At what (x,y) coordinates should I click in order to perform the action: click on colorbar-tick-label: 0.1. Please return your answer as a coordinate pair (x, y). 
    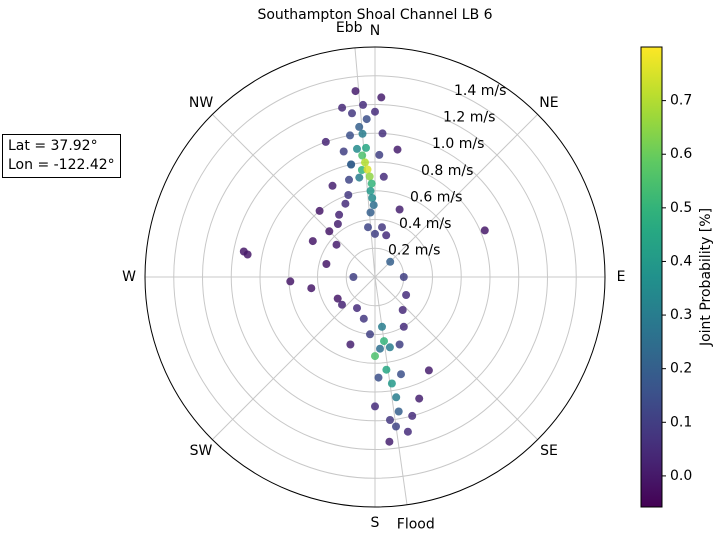
    Looking at the image, I should click on (681, 422).